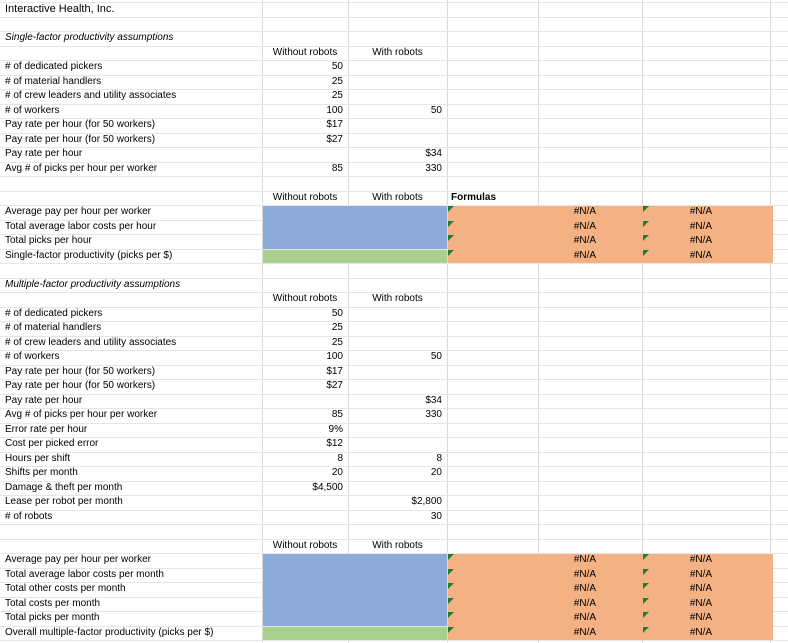 This screenshot has height=643, width=788. I want to click on row-label: Lease per robot per month, so click(64, 501).